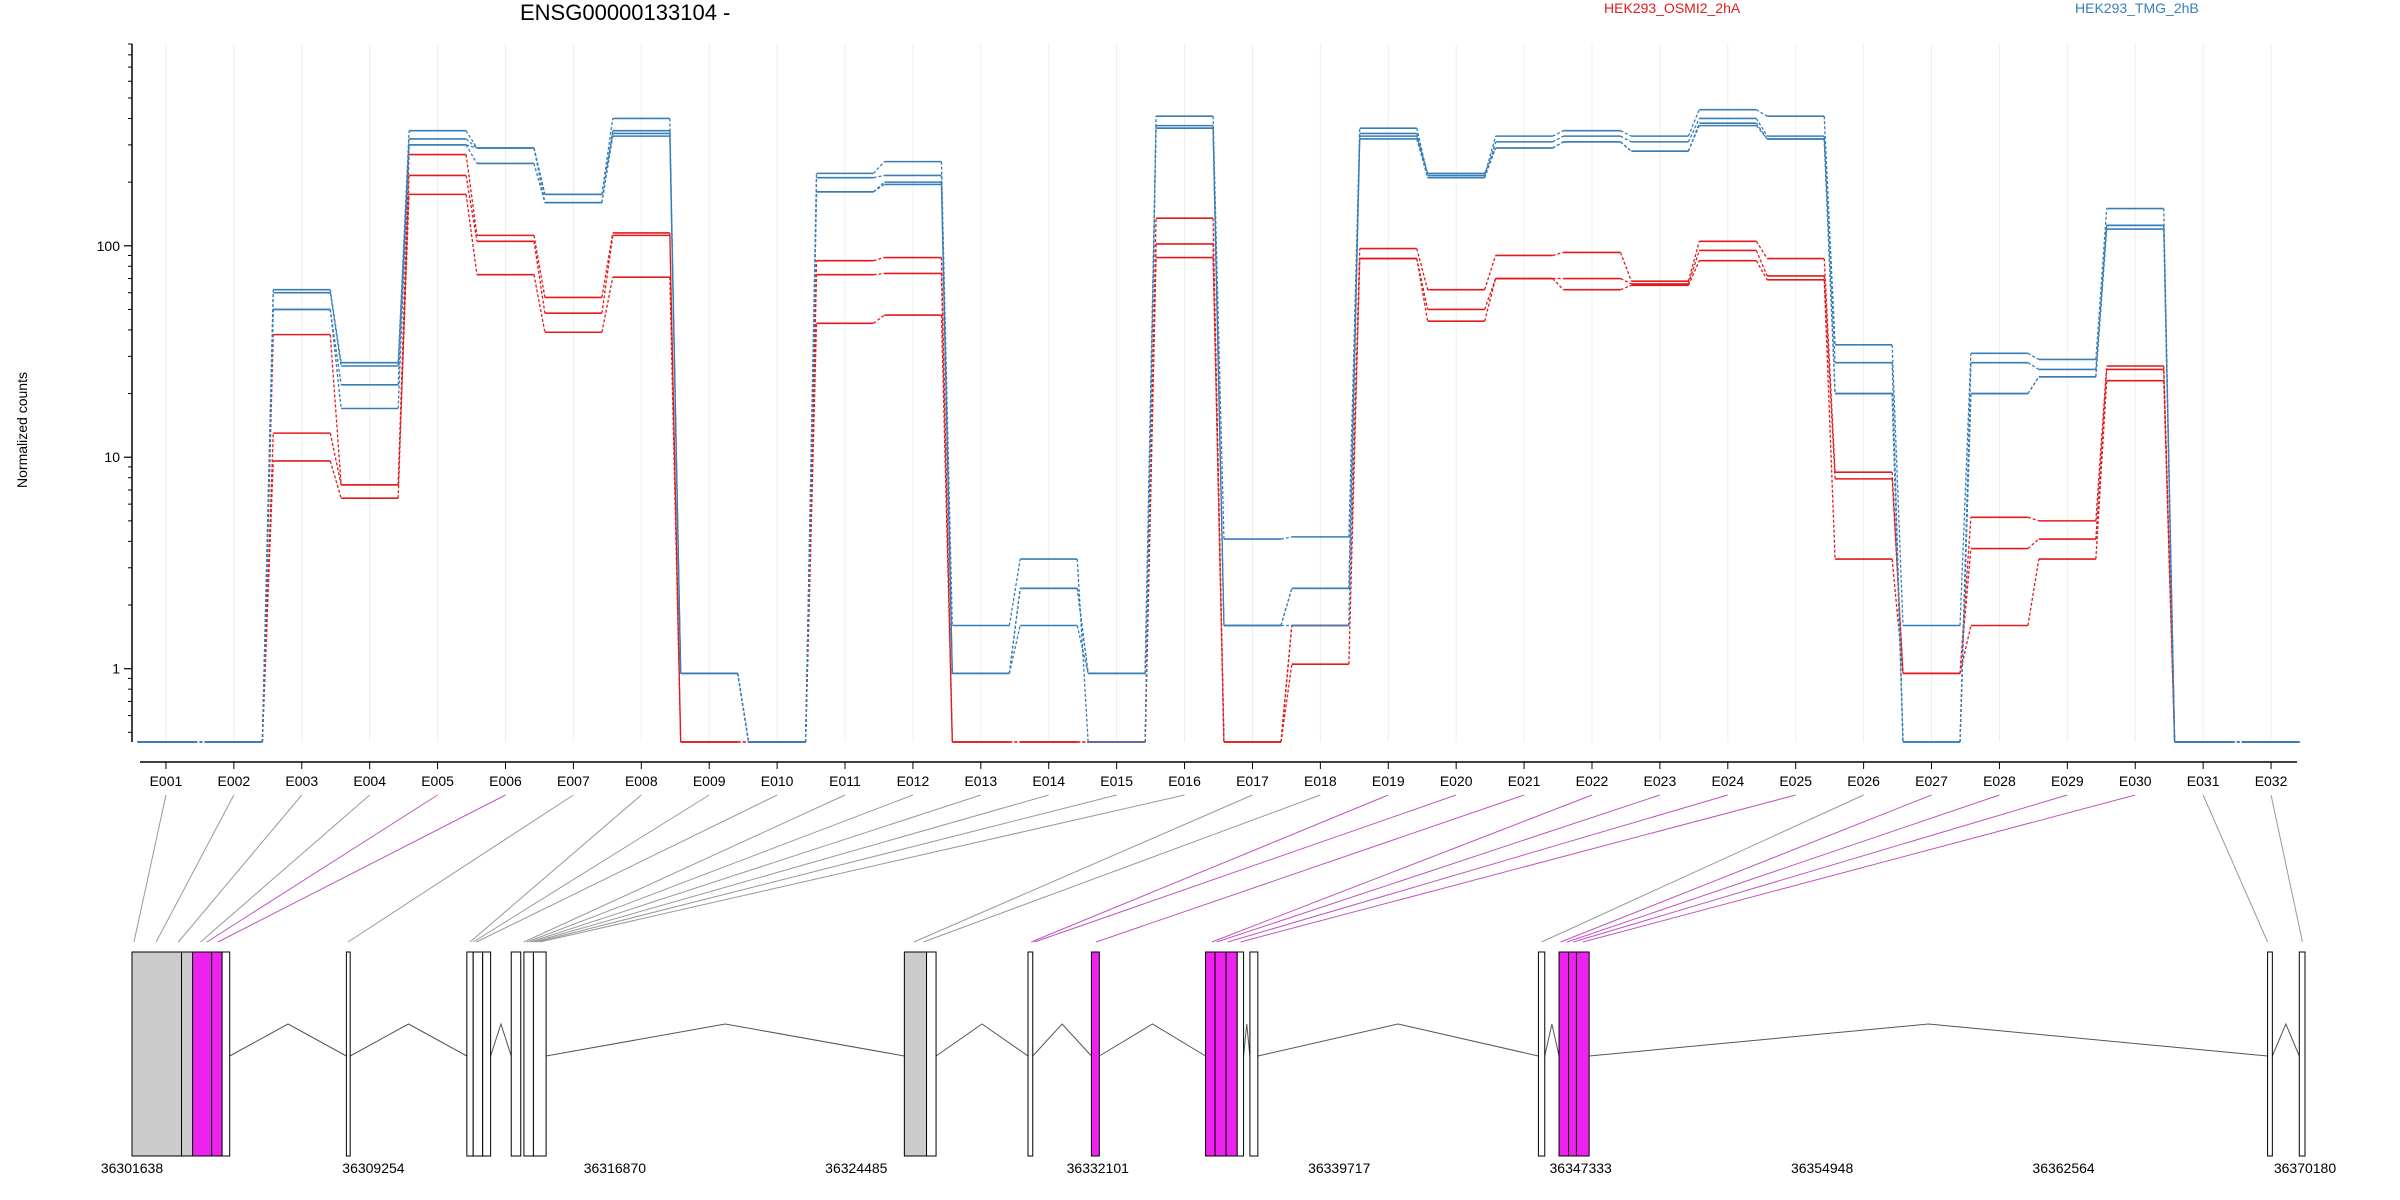 This screenshot has width=2400, height=1200. I want to click on exon-link-e027, so click(1746, 868).